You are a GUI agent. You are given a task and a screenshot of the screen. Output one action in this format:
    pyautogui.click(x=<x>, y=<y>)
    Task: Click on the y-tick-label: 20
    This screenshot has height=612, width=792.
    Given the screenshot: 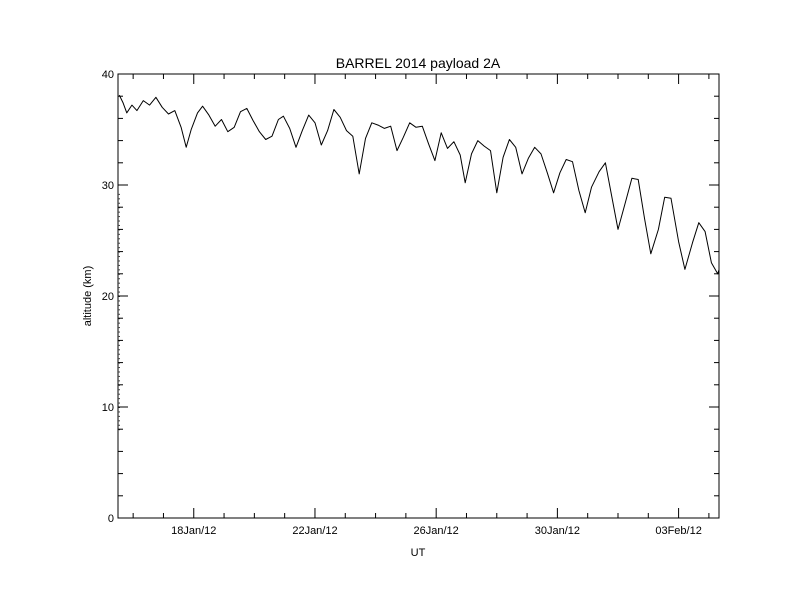 What is the action you would take?
    pyautogui.click(x=108, y=297)
    